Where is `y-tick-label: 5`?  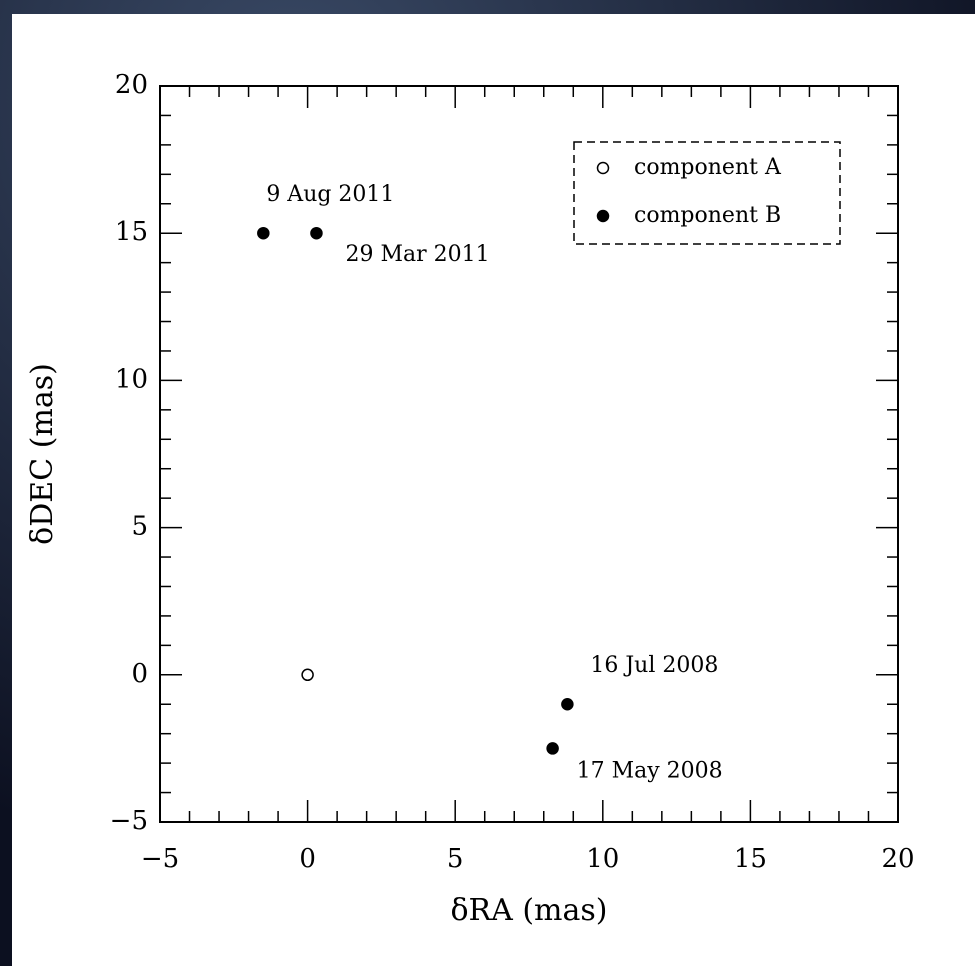 y-tick-label: 5 is located at coordinates (139, 527).